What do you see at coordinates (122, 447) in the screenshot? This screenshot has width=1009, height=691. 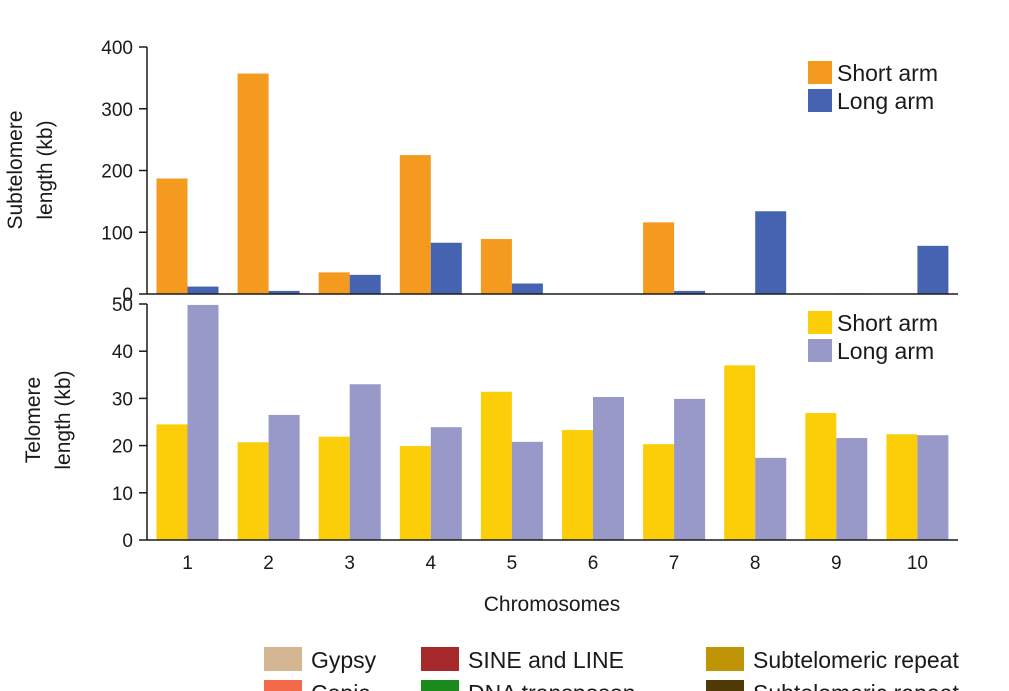 I see `y-tick-label-bottom: 20` at bounding box center [122, 447].